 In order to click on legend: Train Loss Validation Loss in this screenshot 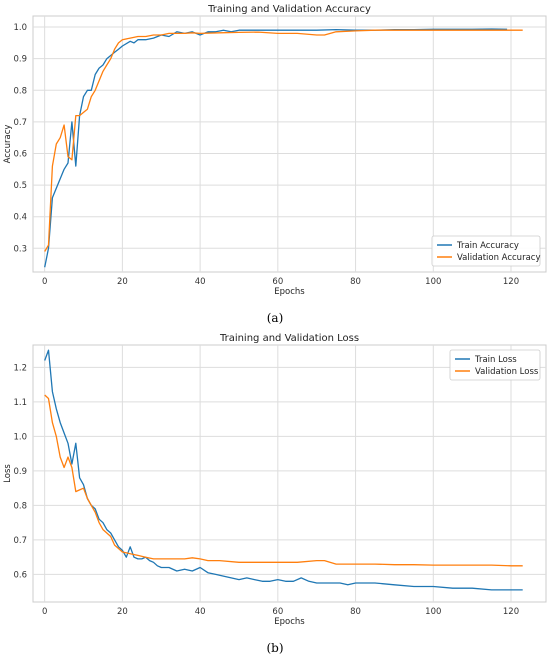, I will do `click(495, 365)`.